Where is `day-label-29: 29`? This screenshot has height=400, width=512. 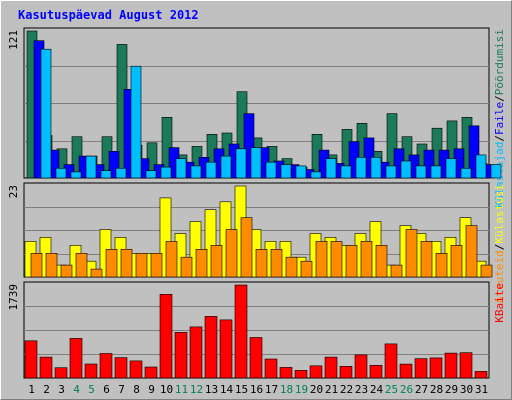 day-label-29: 29 is located at coordinates (451, 389).